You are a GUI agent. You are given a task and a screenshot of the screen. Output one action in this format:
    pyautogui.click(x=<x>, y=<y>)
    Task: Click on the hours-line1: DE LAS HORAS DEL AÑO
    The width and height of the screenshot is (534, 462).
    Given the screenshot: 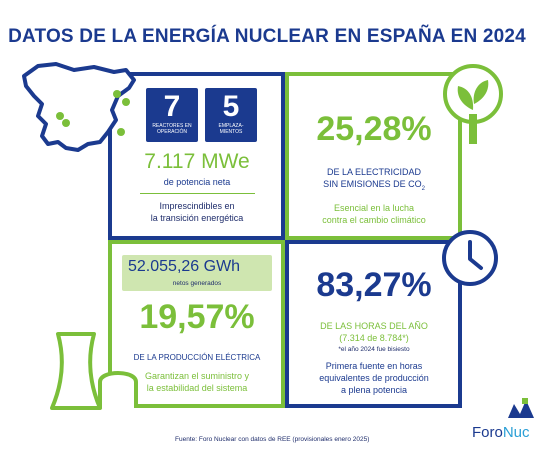 What is the action you would take?
    pyautogui.click(x=374, y=326)
    